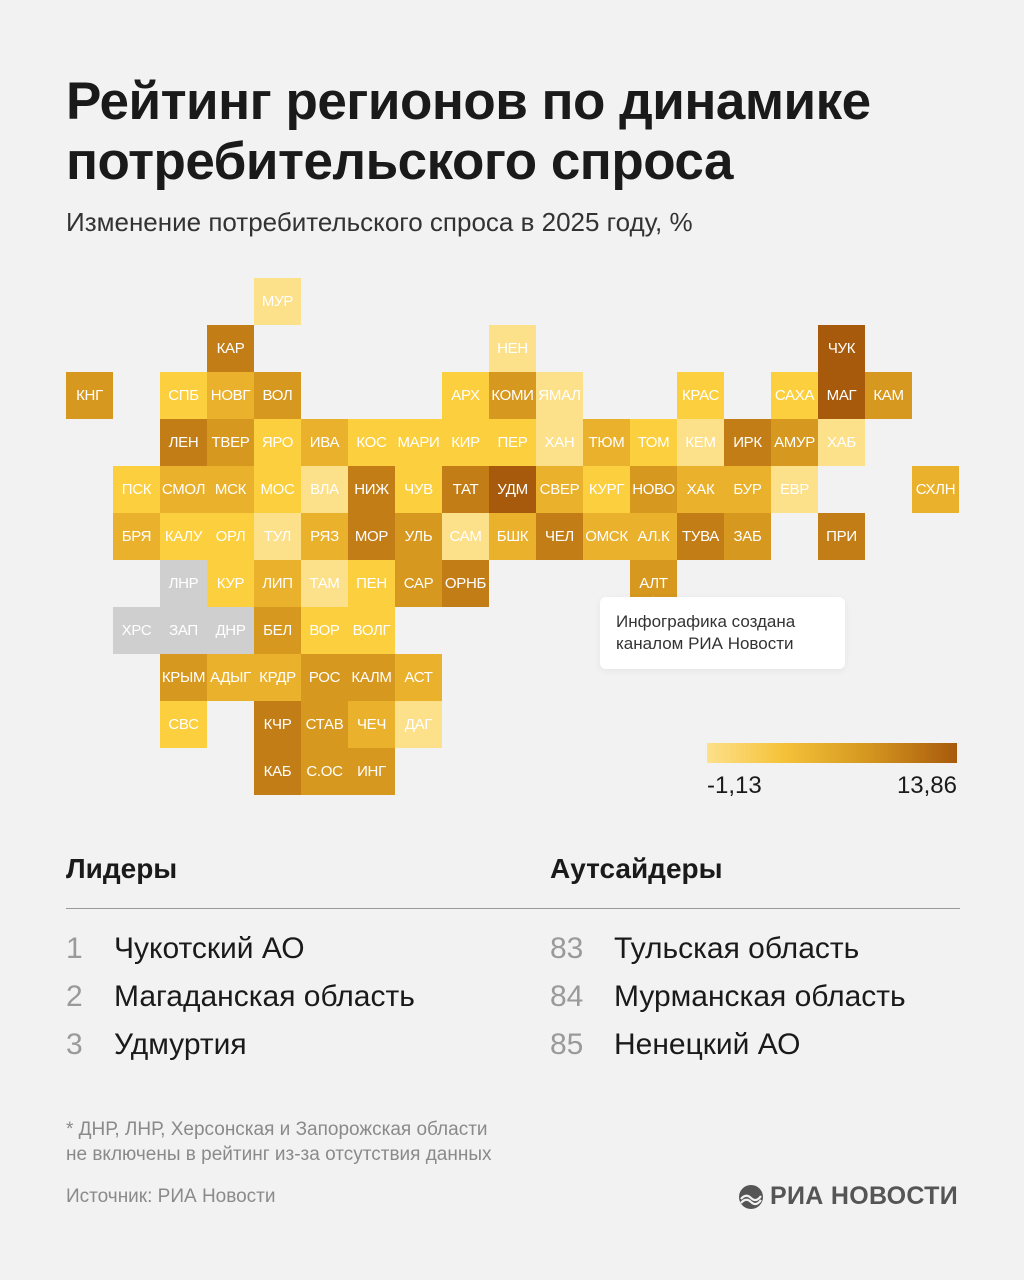  I want to click on region-tile: ЗАП, so click(183, 630).